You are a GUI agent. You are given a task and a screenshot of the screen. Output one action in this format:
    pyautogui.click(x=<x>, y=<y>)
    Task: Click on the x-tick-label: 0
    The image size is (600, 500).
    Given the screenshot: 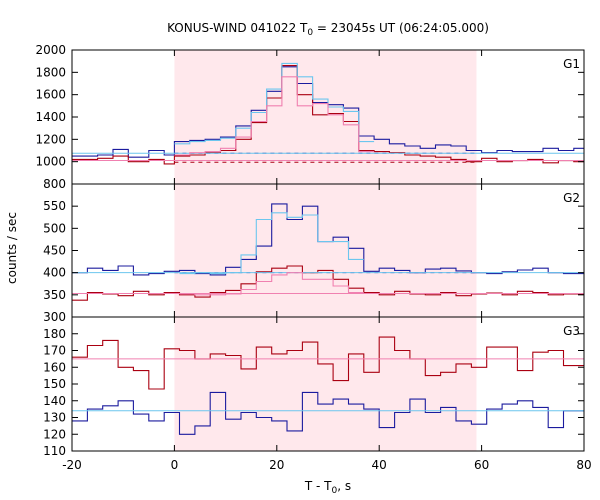 What is the action you would take?
    pyautogui.click(x=175, y=465)
    